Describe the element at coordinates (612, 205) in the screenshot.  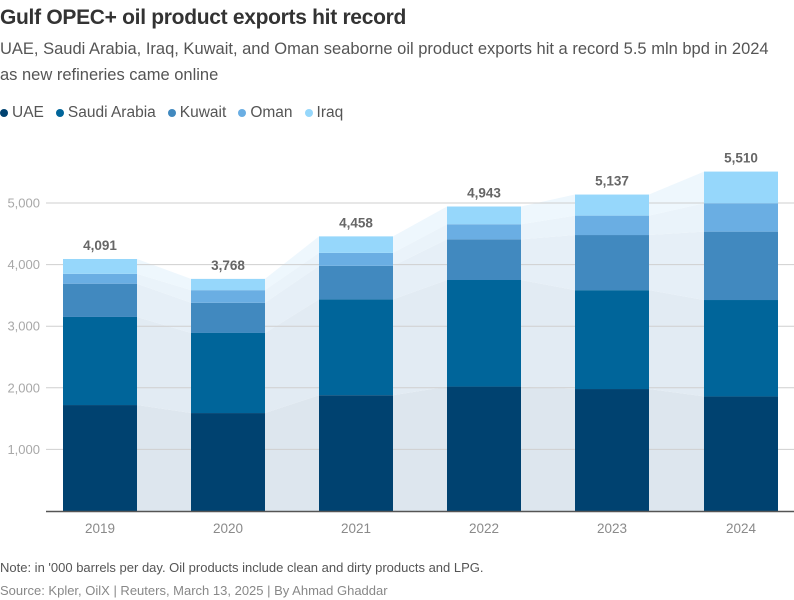
I see `bar-segment-iraq-2023` at that location.